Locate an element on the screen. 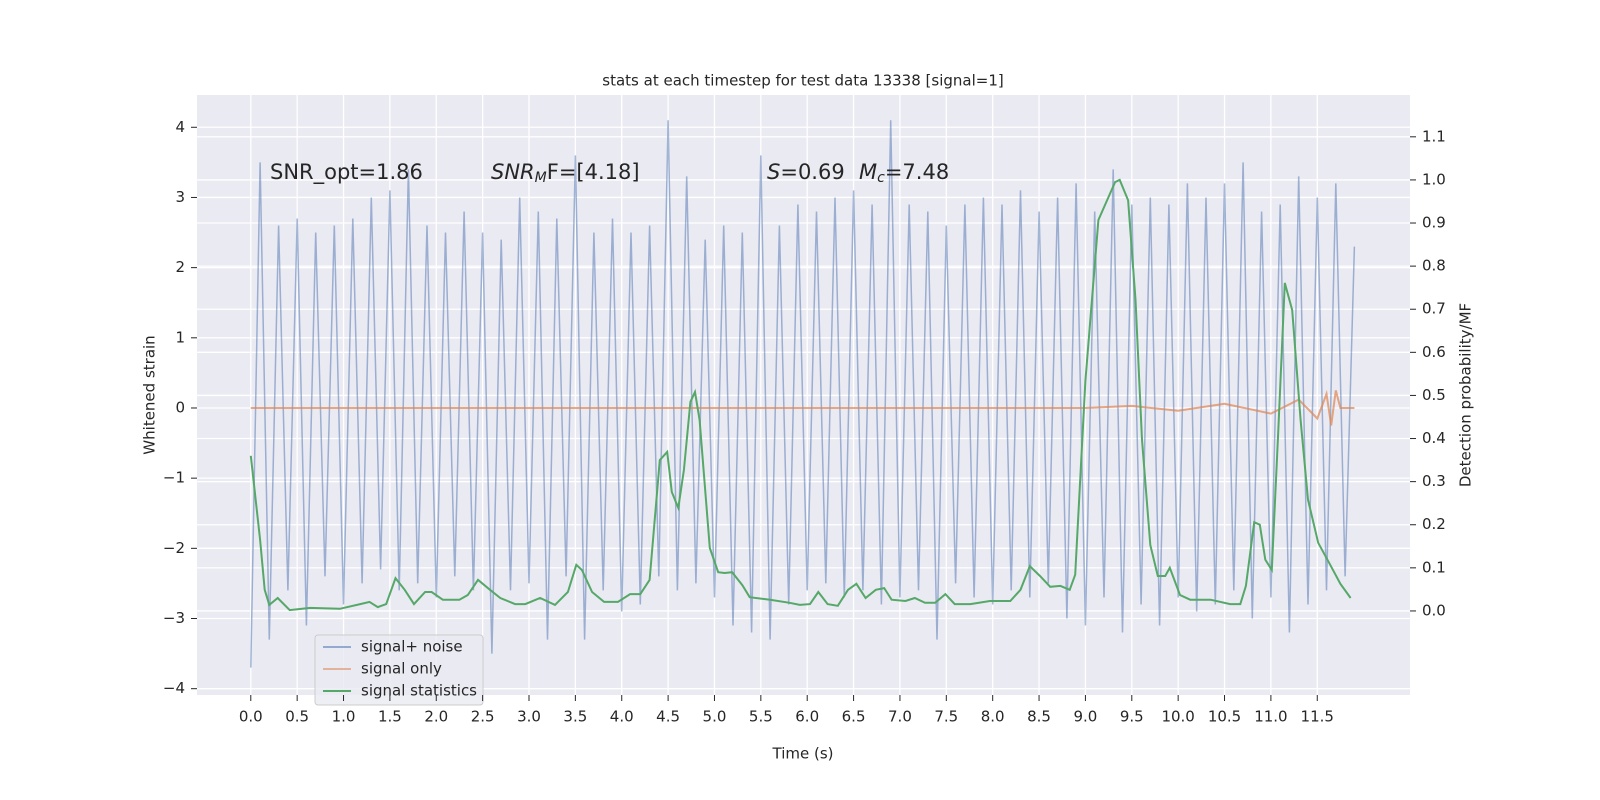  x-tick-label: 5.5 is located at coordinates (761, 717).